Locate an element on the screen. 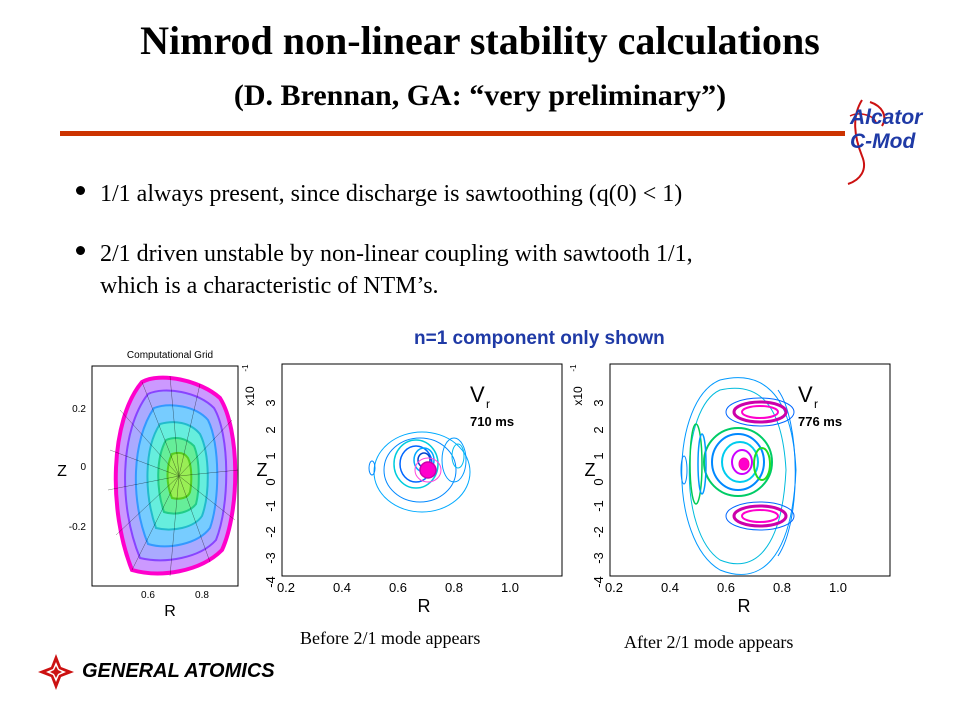 The height and width of the screenshot is (720, 960). bullet-text-2b: which is a characteristic of NTM’s. is located at coordinates (269, 286).